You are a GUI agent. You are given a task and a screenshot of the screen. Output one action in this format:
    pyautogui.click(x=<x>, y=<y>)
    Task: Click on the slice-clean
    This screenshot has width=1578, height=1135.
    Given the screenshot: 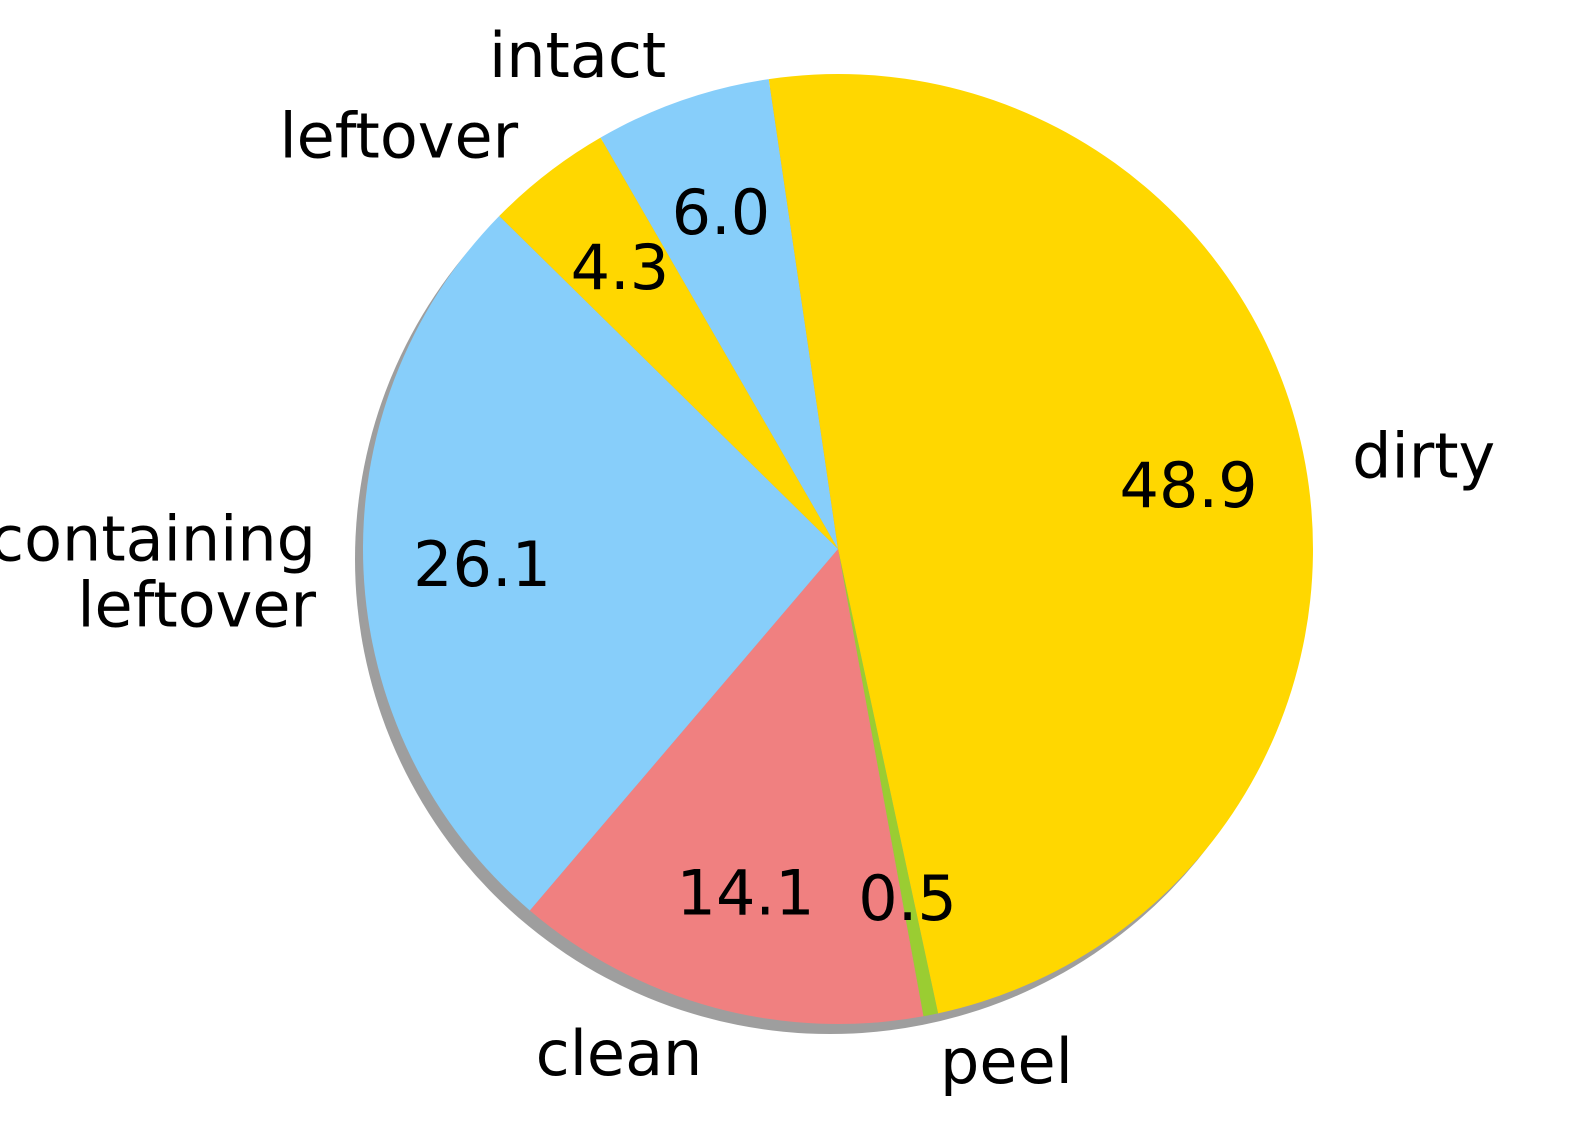 What is the action you would take?
    pyautogui.click(x=726, y=787)
    